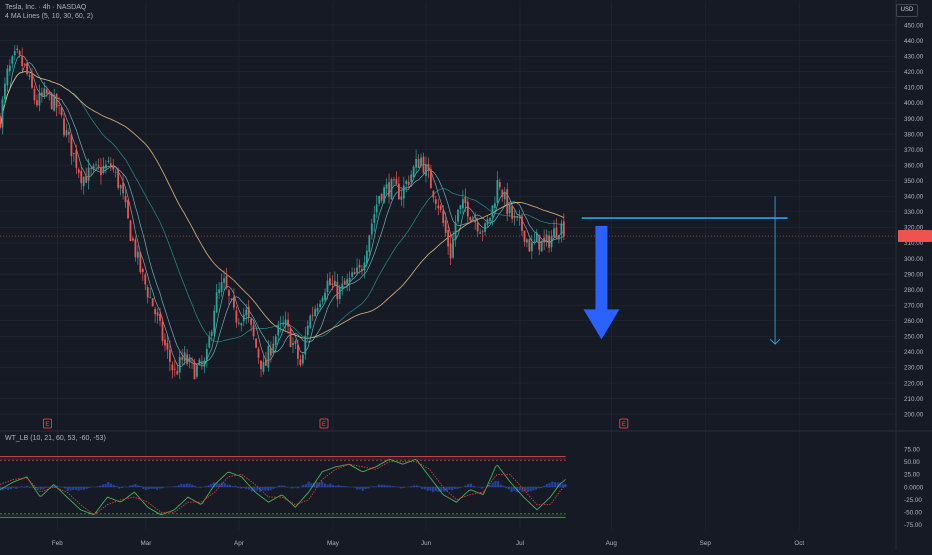  I want to click on symbol-title: Tesla, Inc. · 4h · NASDAQ, so click(45, 7).